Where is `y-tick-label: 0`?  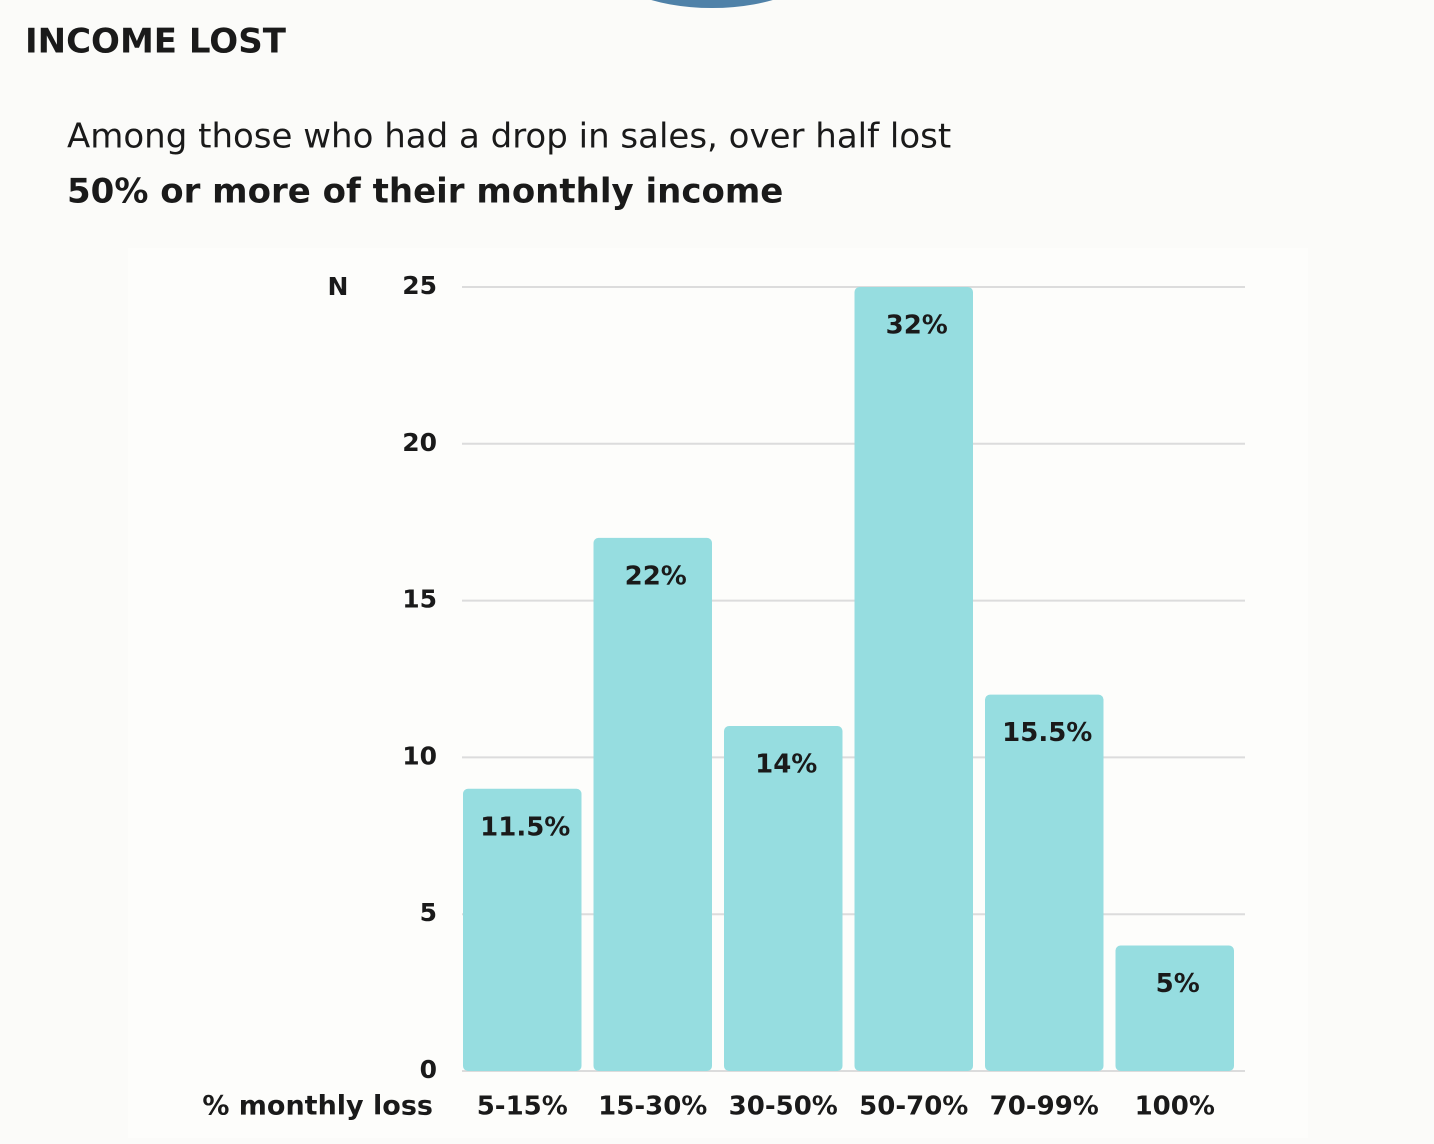
y-tick-label: 0 is located at coordinates (428, 1069).